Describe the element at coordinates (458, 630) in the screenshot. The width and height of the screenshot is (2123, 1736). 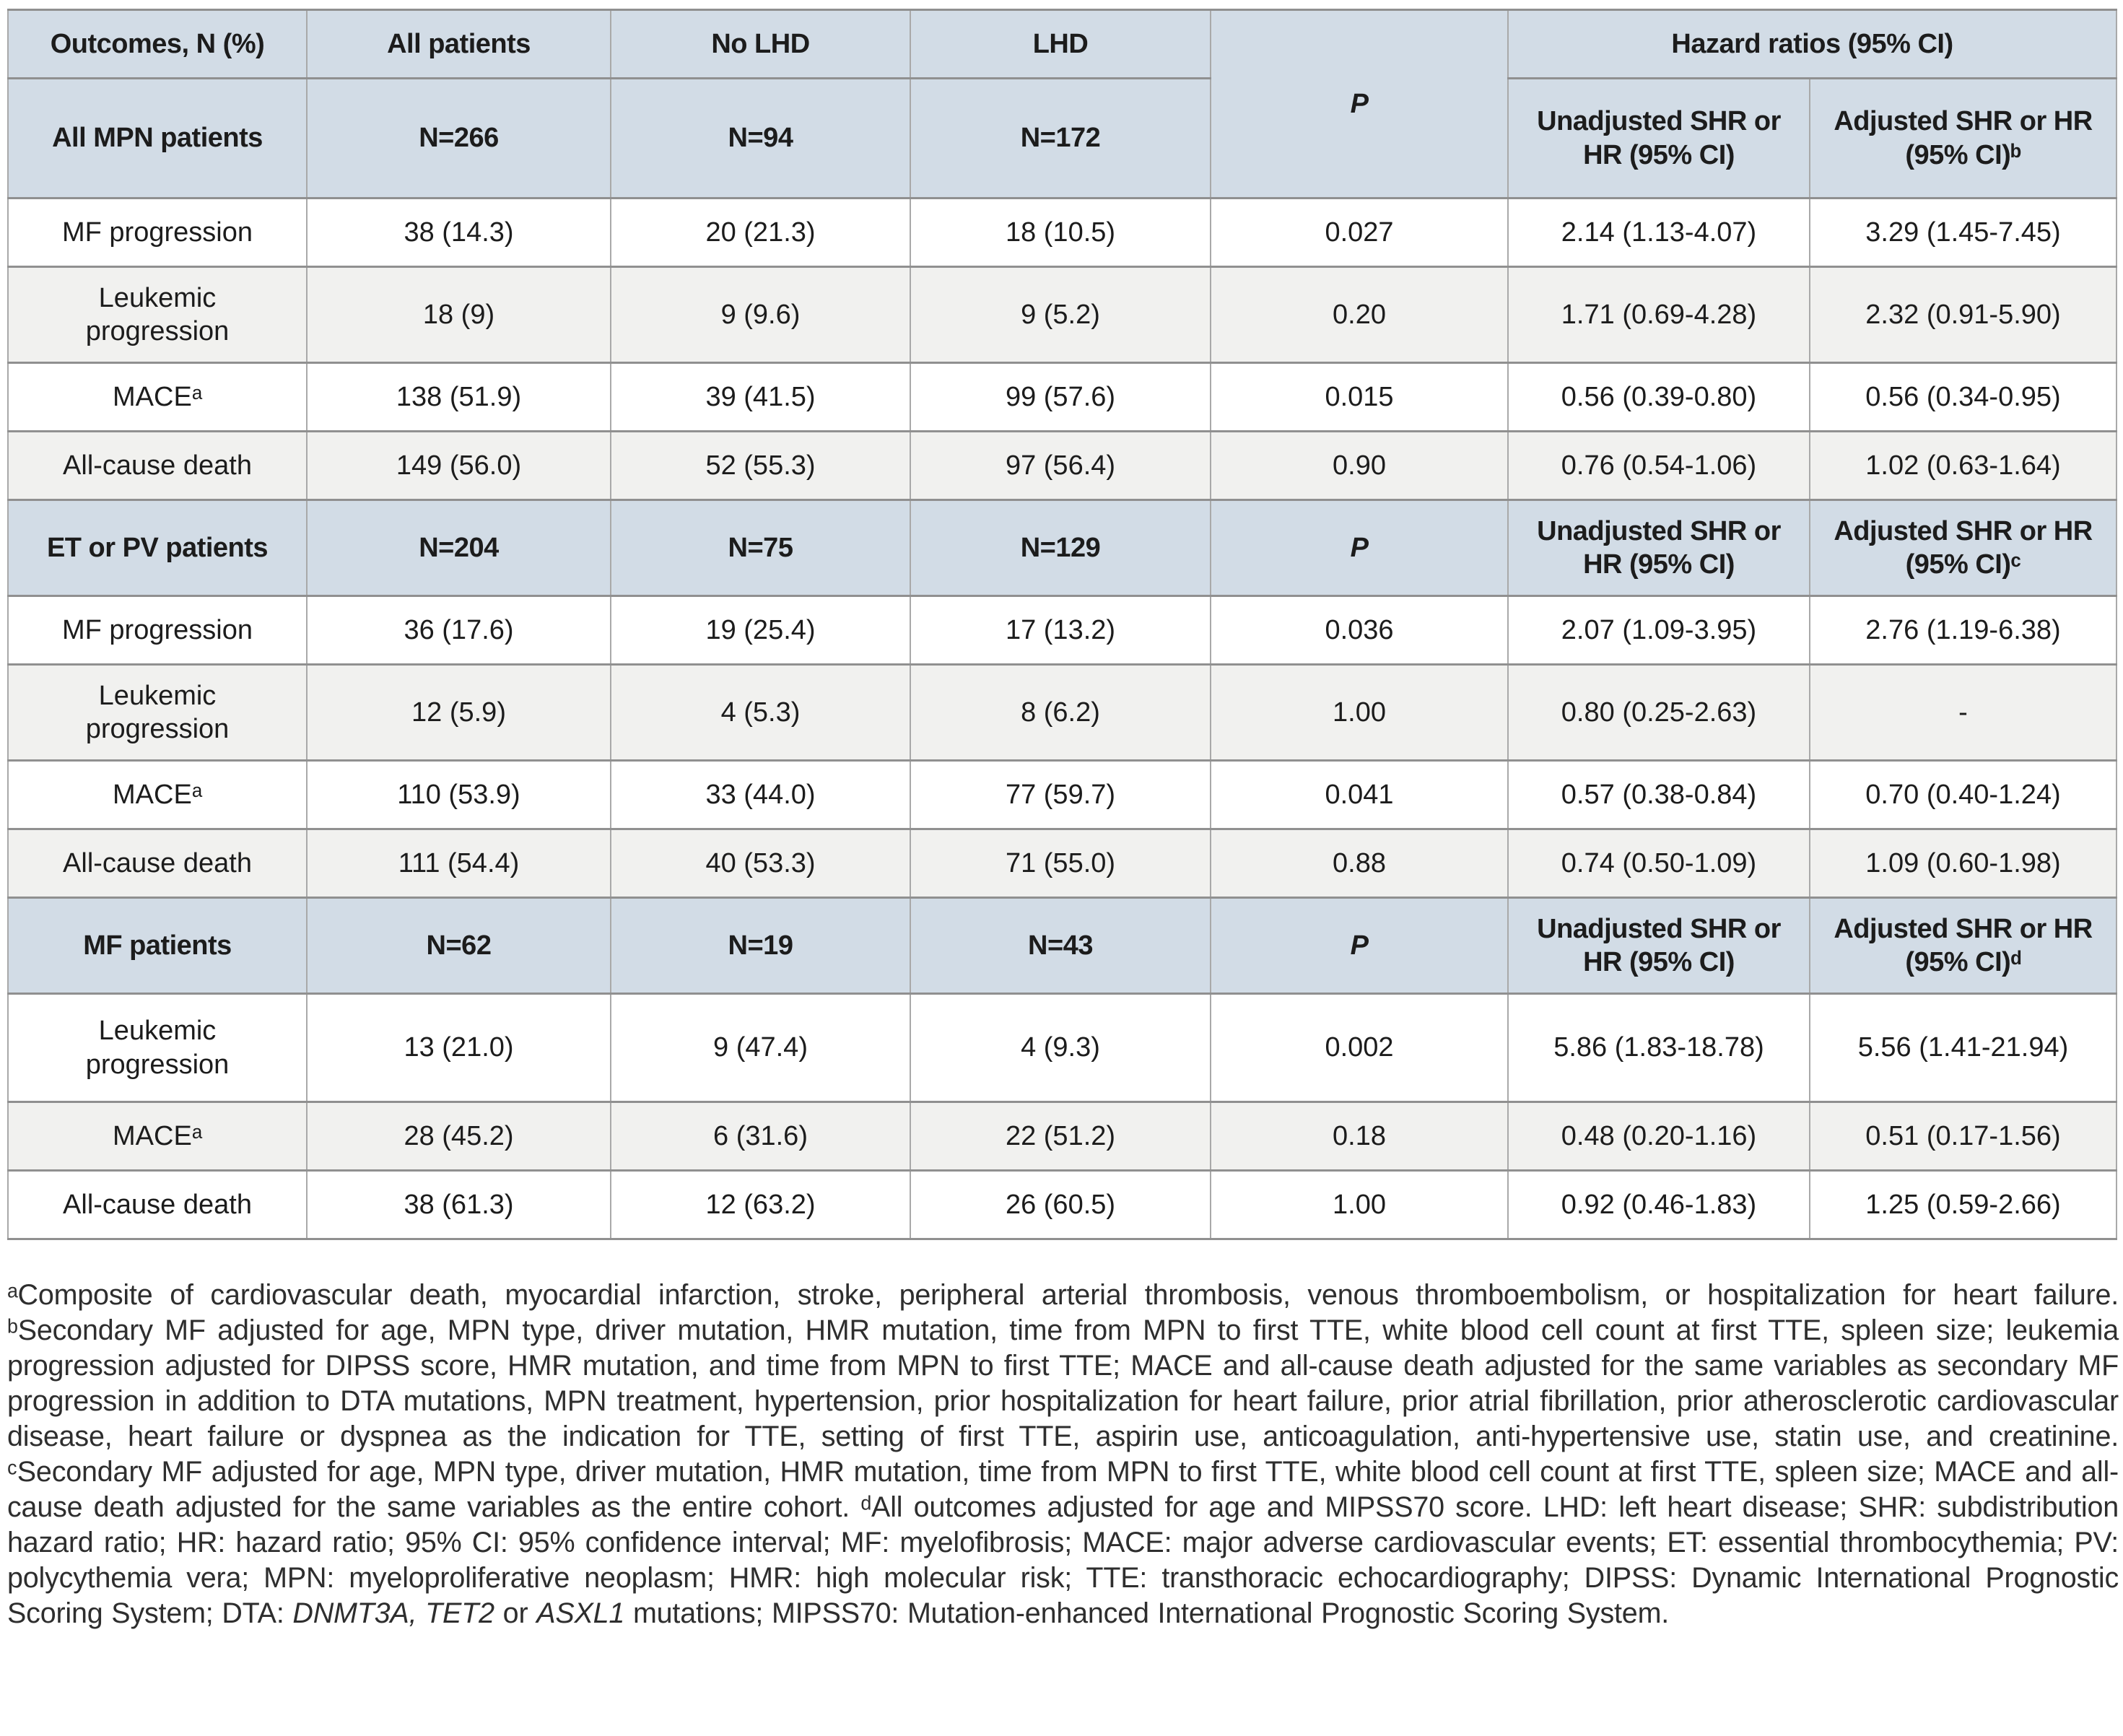
I see `table-cell: 36 (17.6)` at that location.